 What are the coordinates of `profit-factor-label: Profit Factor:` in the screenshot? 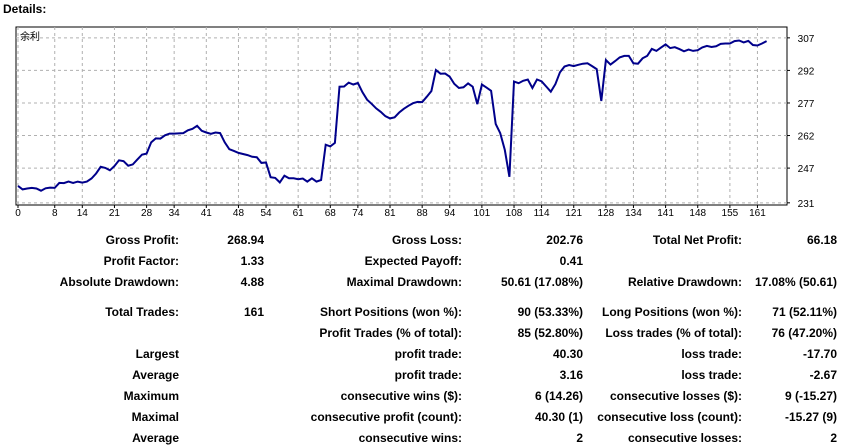 It's located at (141, 261).